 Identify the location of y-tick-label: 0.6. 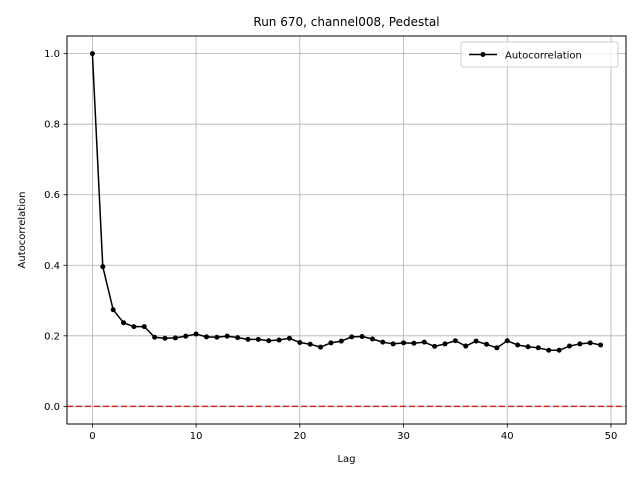
(52, 195).